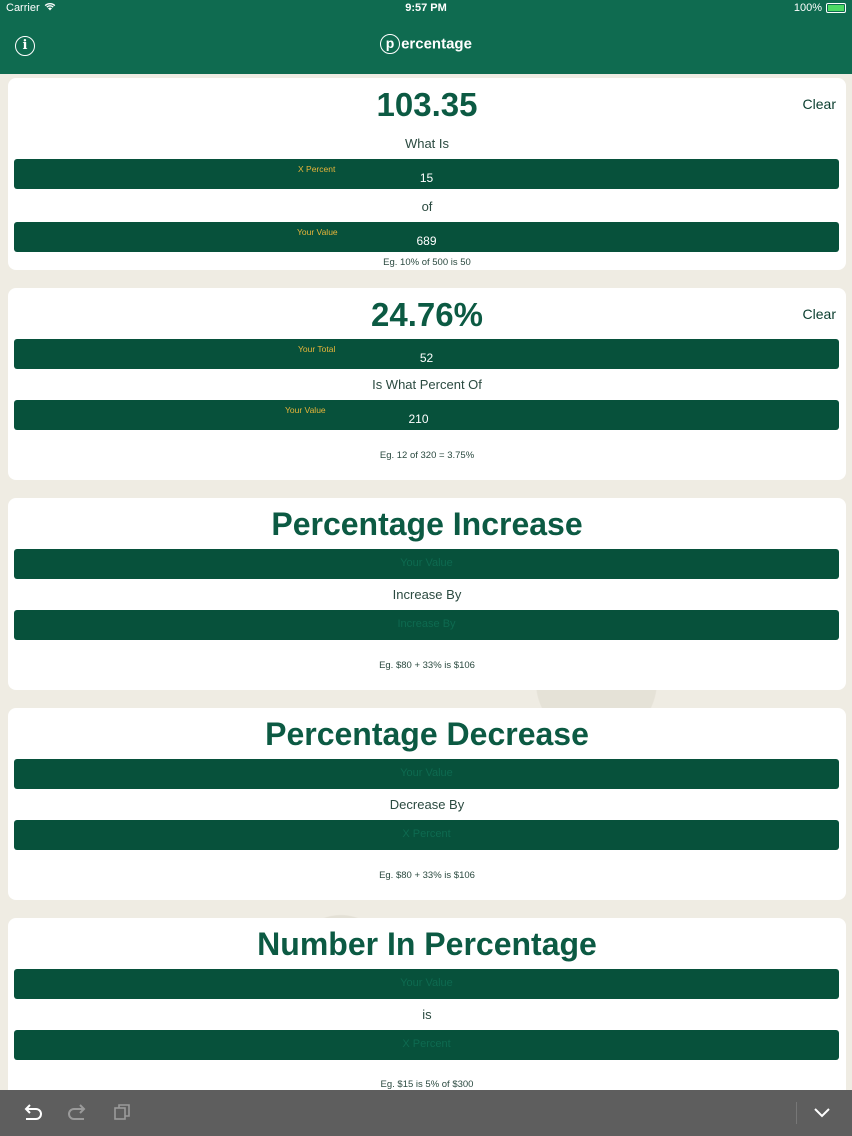  I want to click on example-text: Eg. 12 of 320 = 3.75%, so click(427, 455).